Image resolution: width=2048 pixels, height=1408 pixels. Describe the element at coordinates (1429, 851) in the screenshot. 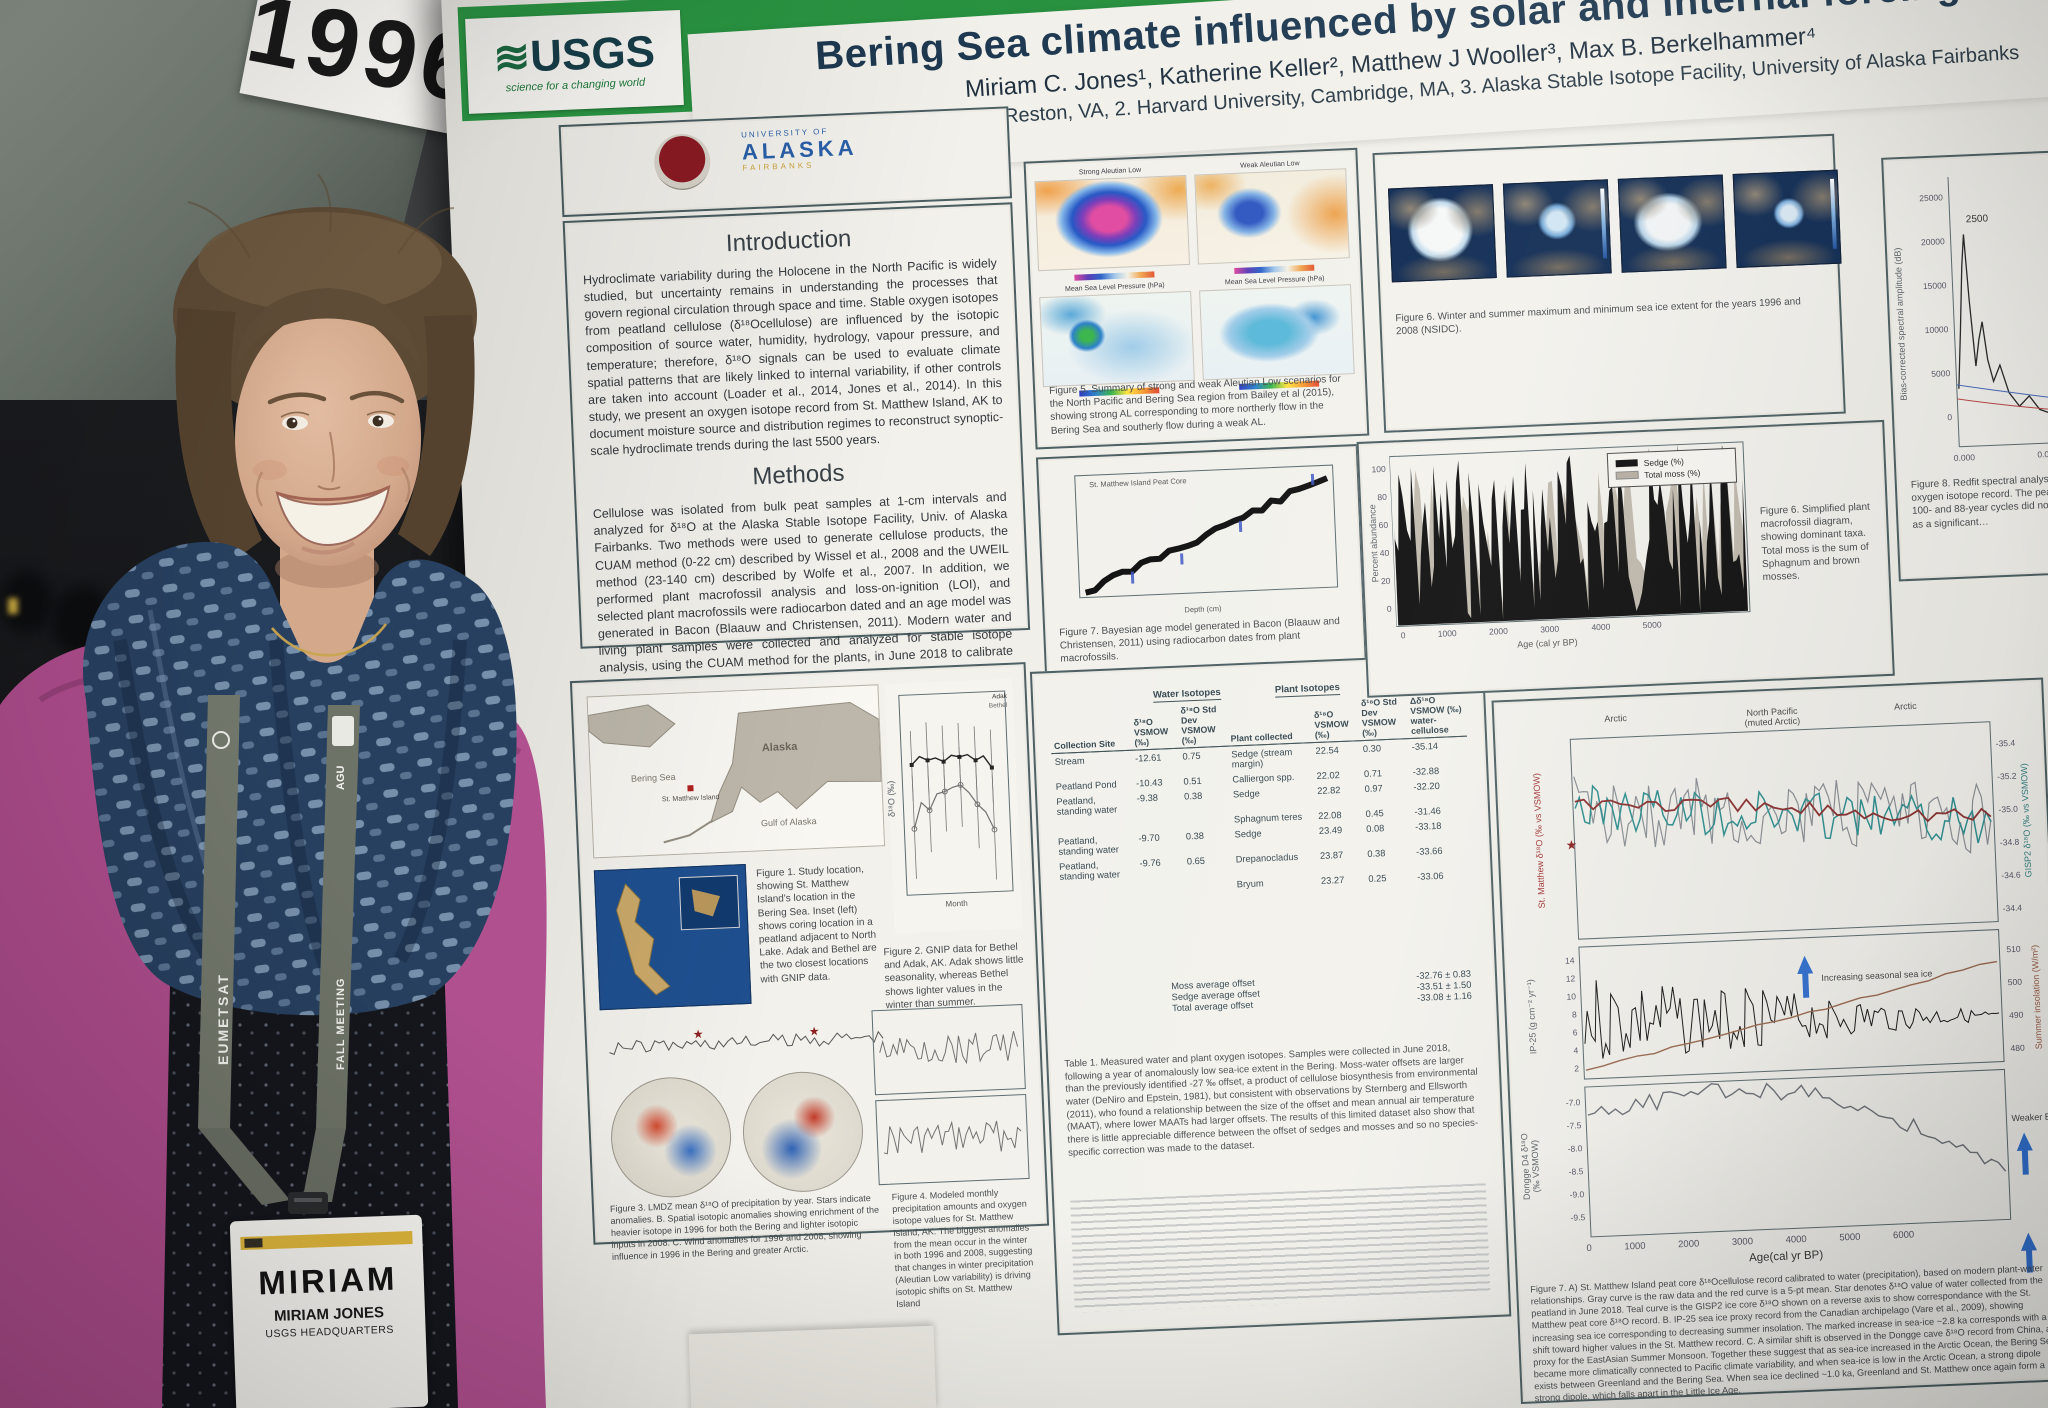

I see `table-cell: -33.66` at that location.